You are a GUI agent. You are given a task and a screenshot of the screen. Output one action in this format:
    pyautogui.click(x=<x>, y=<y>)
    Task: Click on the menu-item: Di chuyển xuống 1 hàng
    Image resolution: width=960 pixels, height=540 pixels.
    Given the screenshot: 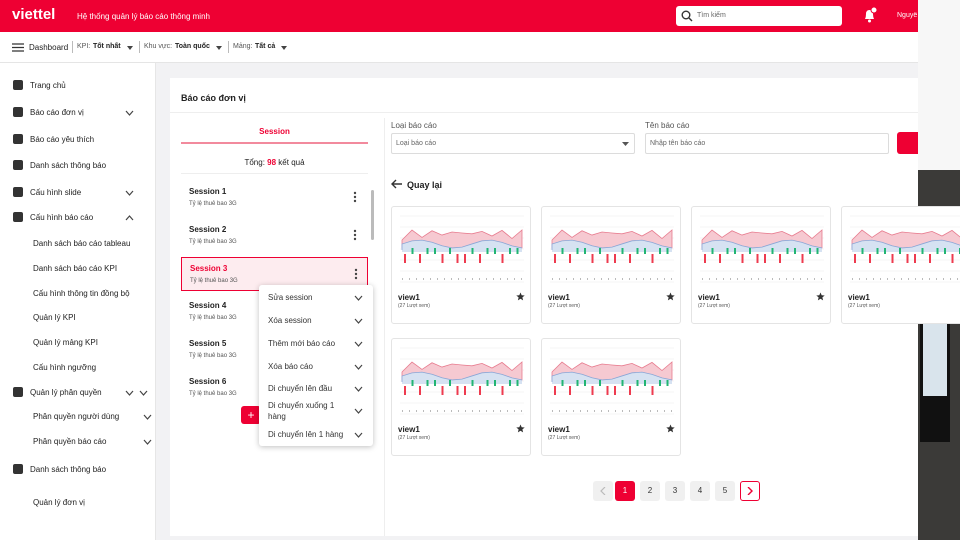 What is the action you would take?
    pyautogui.click(x=301, y=411)
    